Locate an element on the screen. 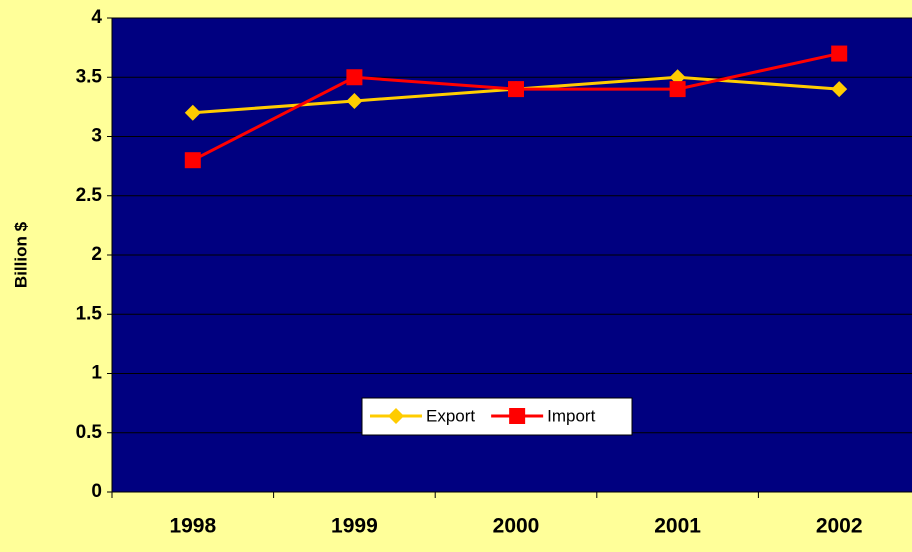 This screenshot has width=912, height=552. x-tick-label: 2000 is located at coordinates (516, 526).